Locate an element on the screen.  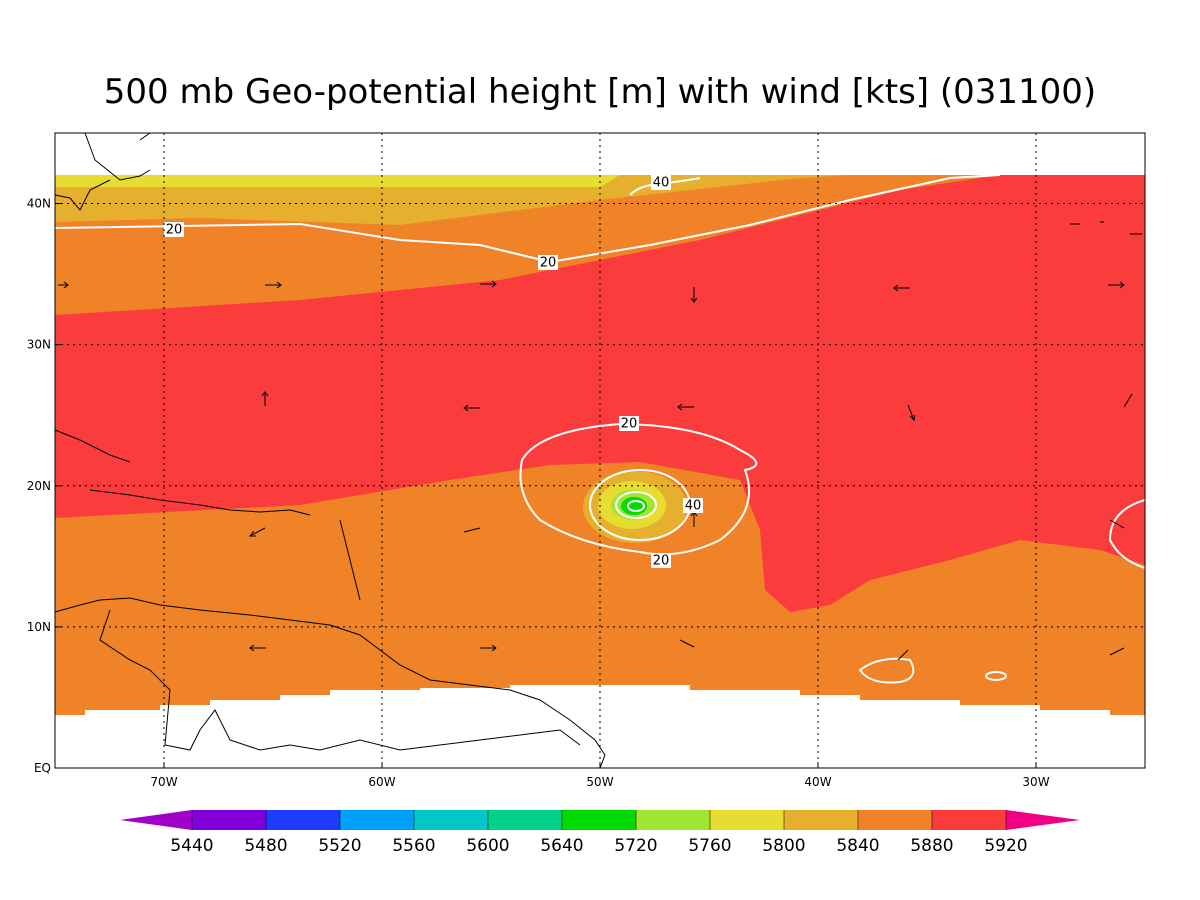
lat-tick-label: 10N is located at coordinates (39, 627).